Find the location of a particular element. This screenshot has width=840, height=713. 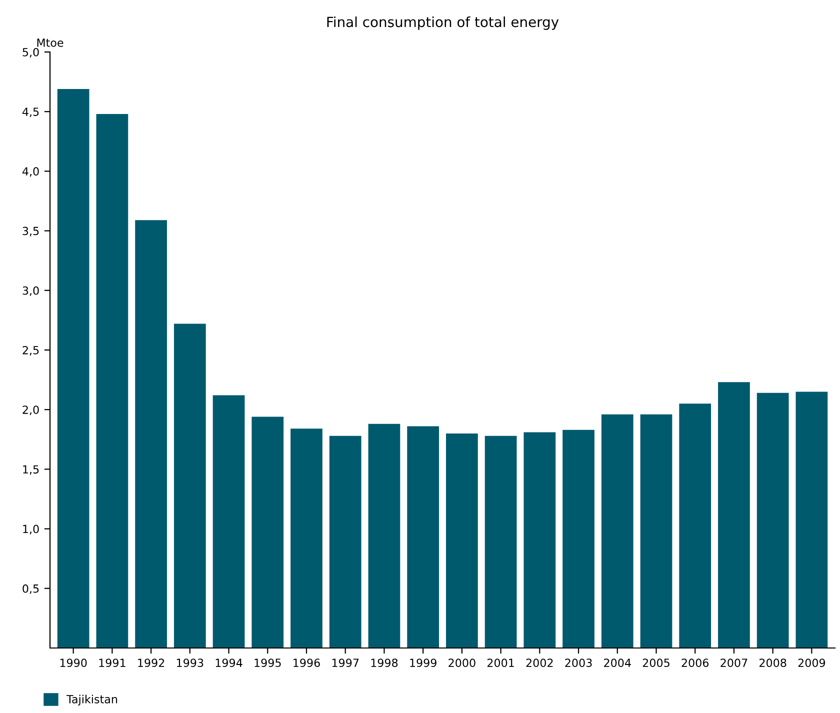

x-tick-label: 1993 is located at coordinates (190, 663).